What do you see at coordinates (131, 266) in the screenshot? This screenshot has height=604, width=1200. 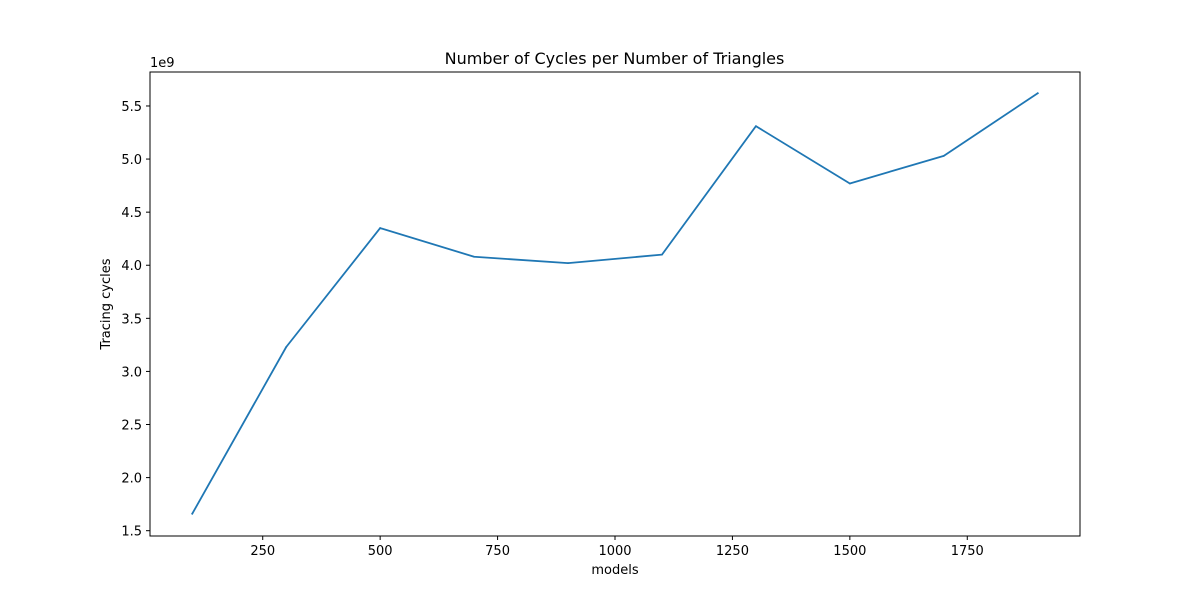 I see `y-tick-label: 4.0` at bounding box center [131, 266].